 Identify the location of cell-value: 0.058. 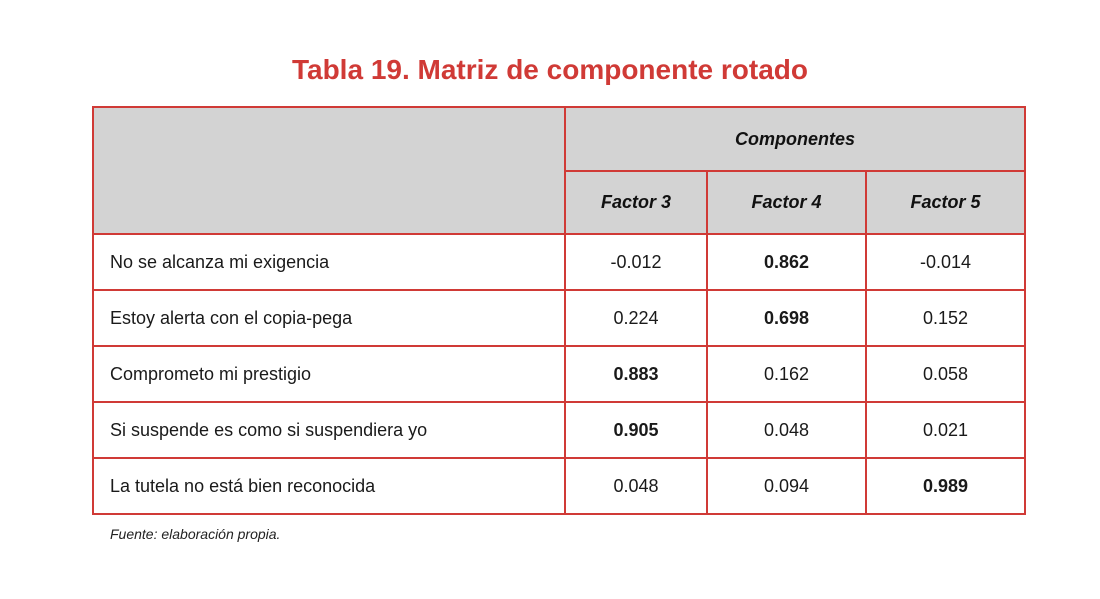
(945, 374).